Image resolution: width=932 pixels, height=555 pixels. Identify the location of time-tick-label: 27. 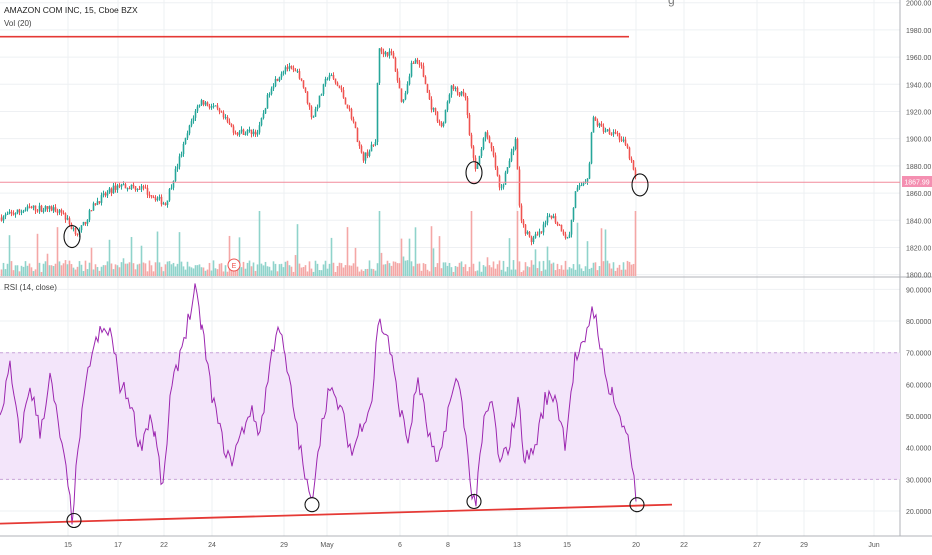
(757, 545).